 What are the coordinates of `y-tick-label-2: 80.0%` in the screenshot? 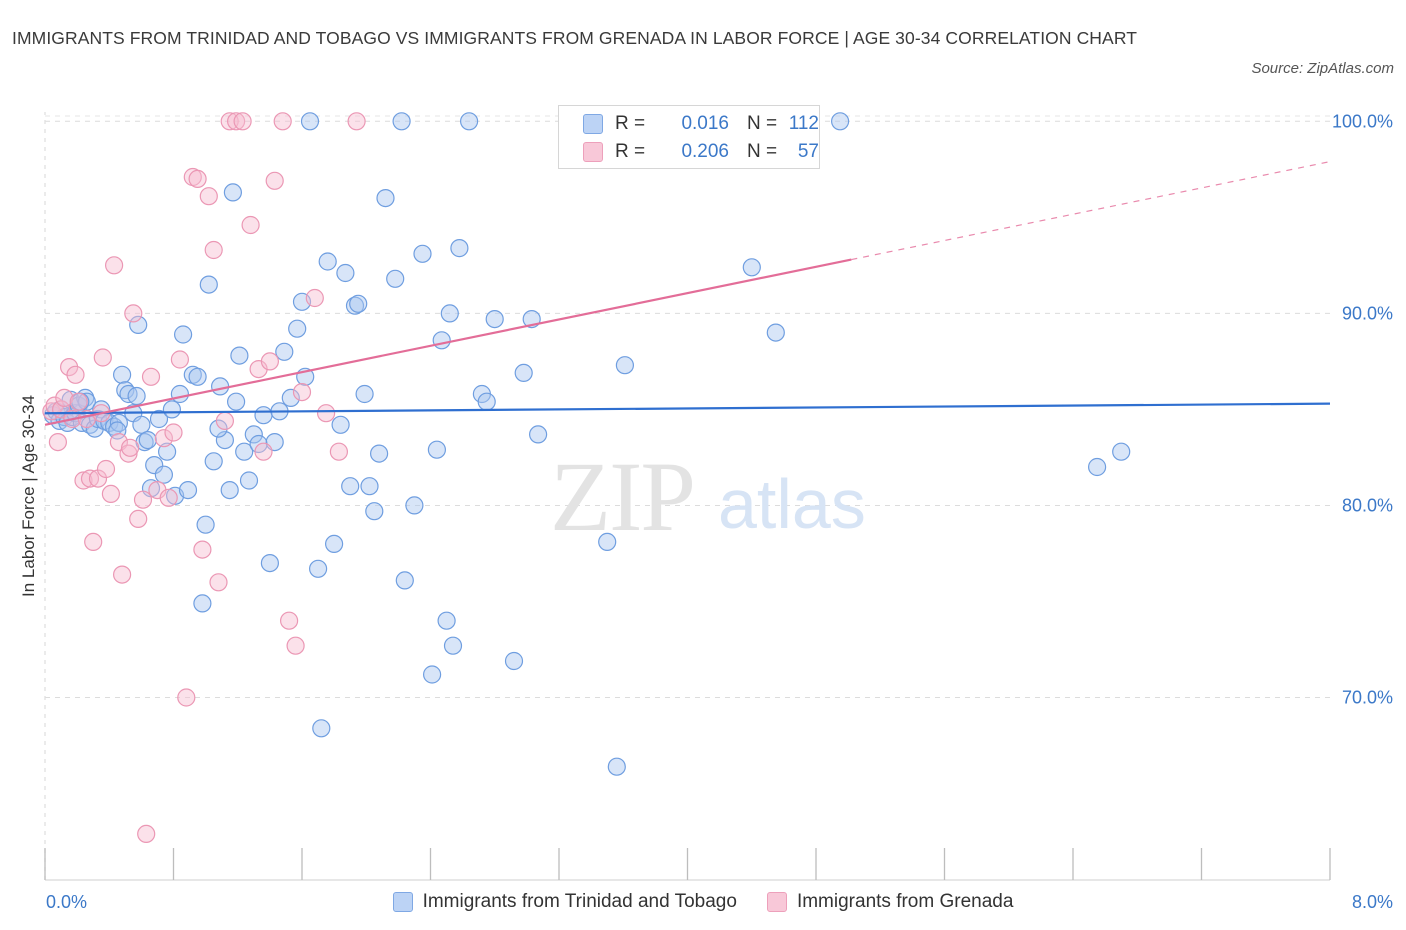 It's located at (1367, 505).